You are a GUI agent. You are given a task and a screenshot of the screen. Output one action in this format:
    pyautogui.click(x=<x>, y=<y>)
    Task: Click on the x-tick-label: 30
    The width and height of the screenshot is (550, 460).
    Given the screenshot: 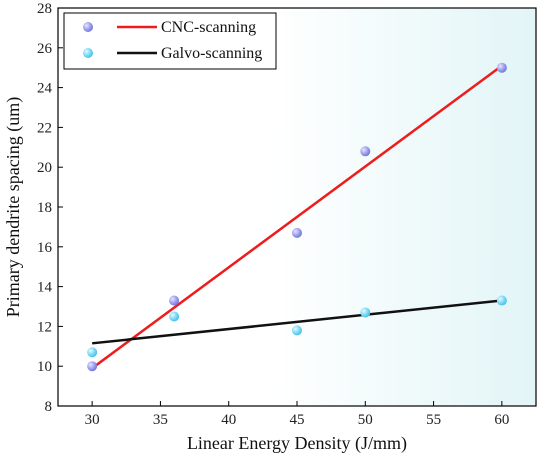 What is the action you would take?
    pyautogui.click(x=92, y=420)
    